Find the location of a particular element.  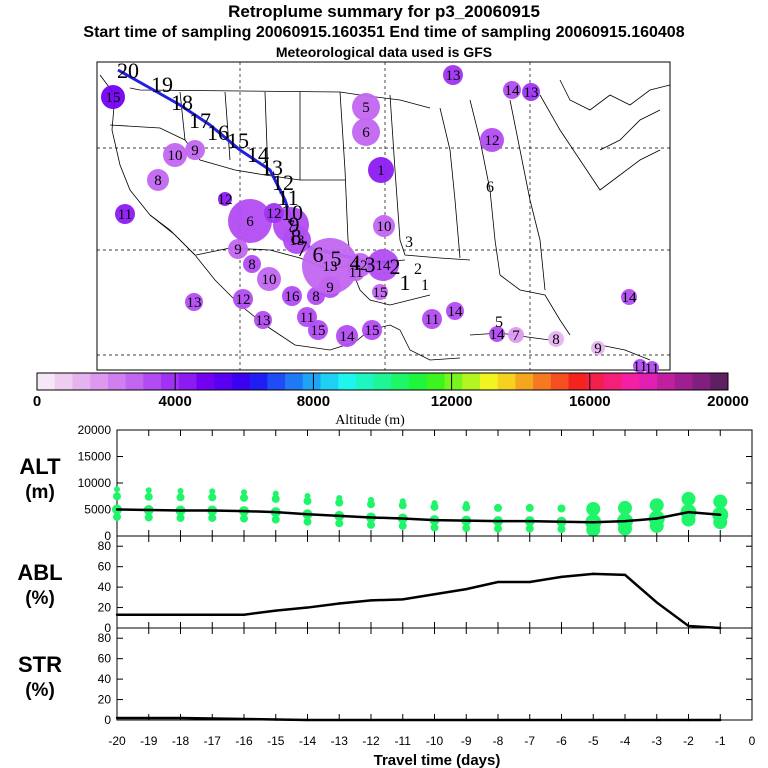

chart-title: Retroplume summary for p3_20060915 is located at coordinates (384, 11).